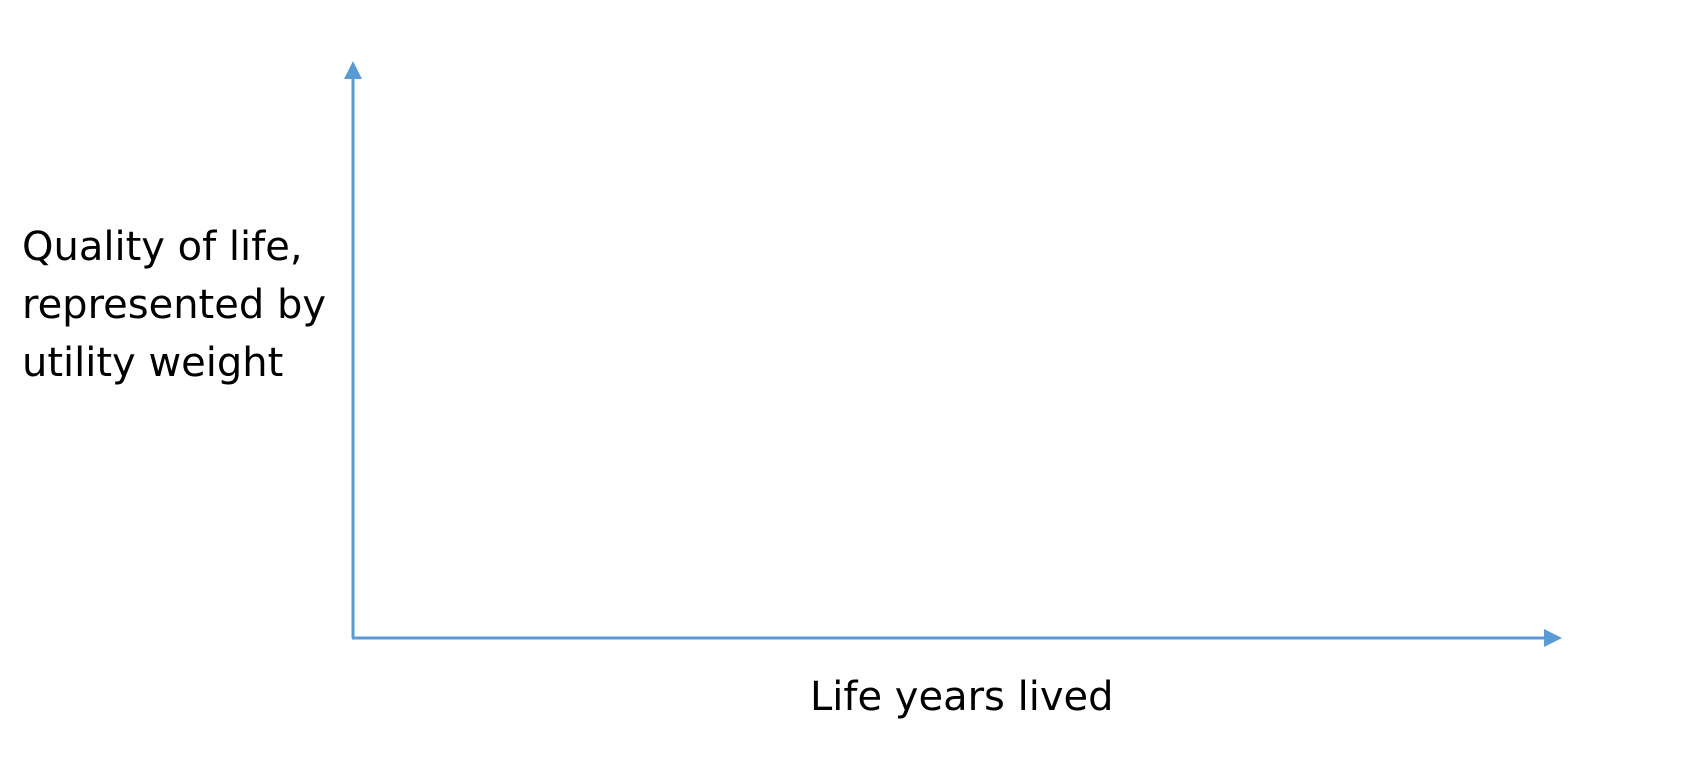 Image resolution: width=1690 pixels, height=770 pixels. I want to click on y-axis-label-line: represented by, so click(174, 305).